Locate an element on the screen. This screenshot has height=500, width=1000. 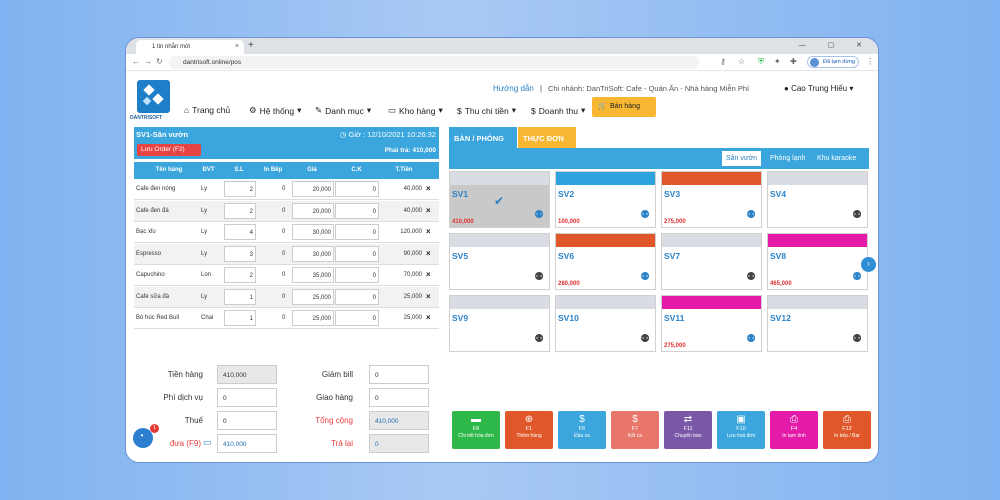
star-icon: ☆ is located at coordinates (742, 61).